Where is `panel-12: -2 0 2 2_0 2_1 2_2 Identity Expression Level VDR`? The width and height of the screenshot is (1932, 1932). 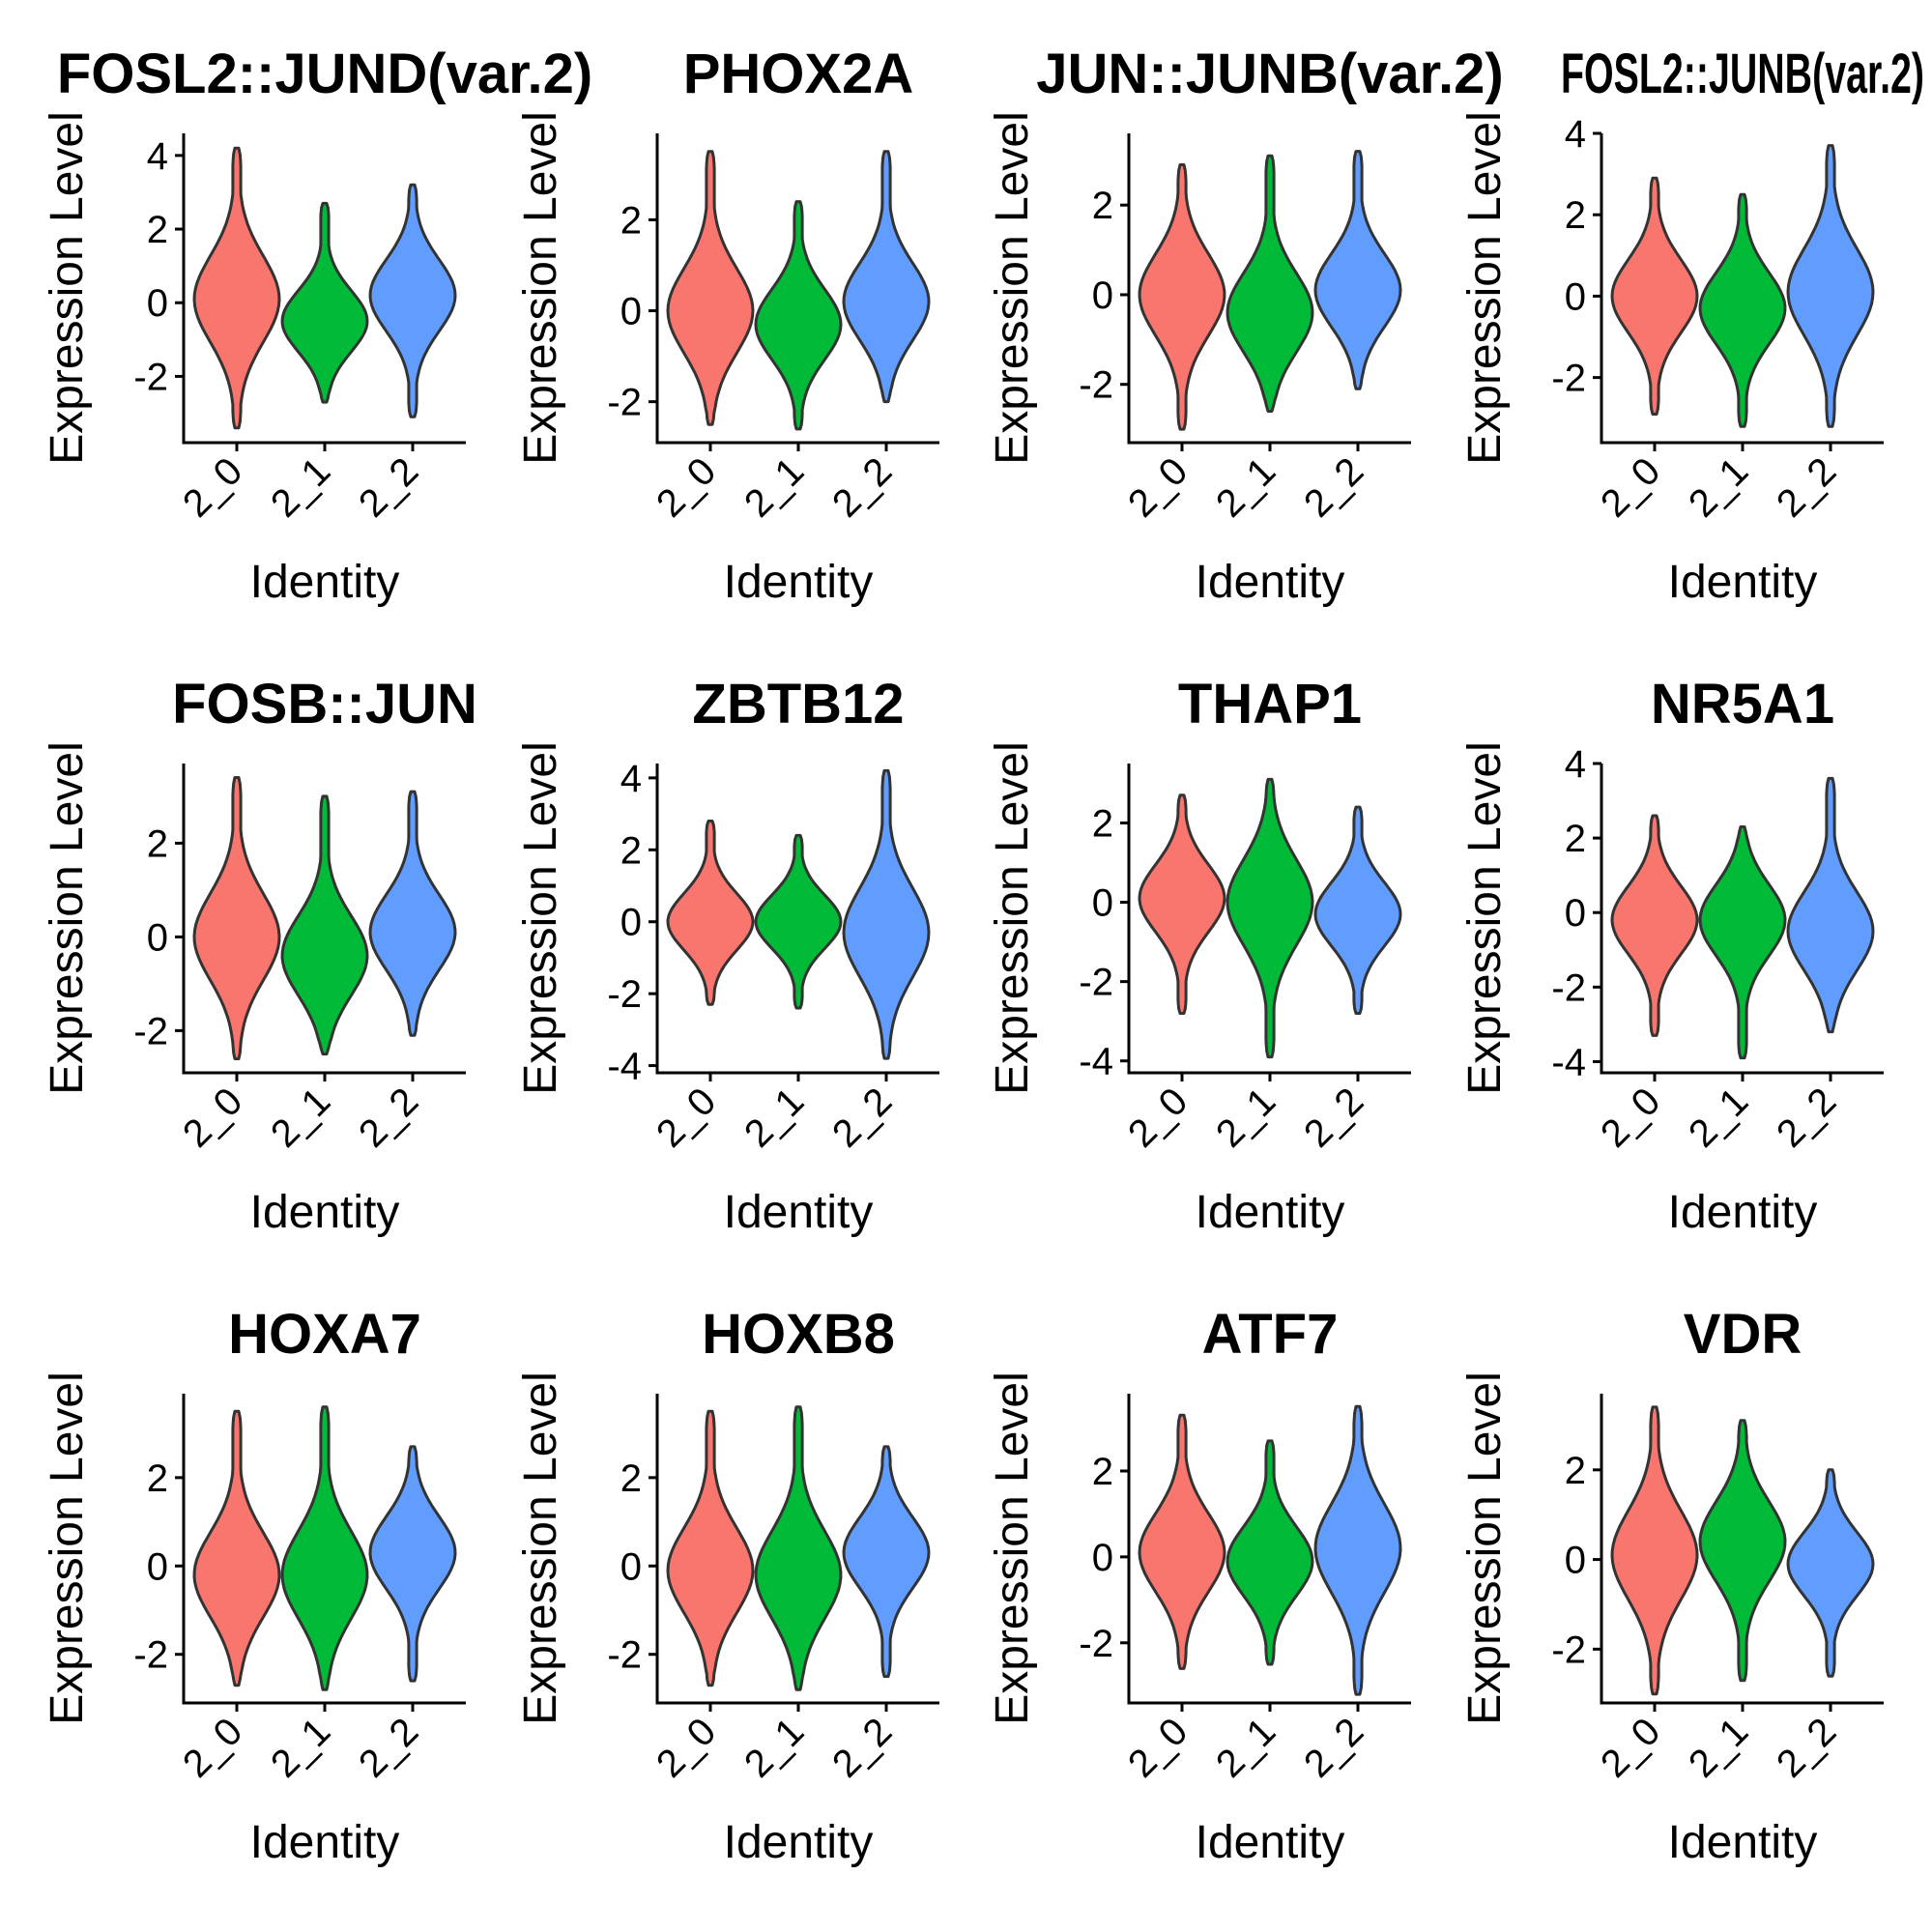
panel-12: -2 0 2 2_0 2_1 2_2 Identity Expression Level VDR is located at coordinates (1671, 1585).